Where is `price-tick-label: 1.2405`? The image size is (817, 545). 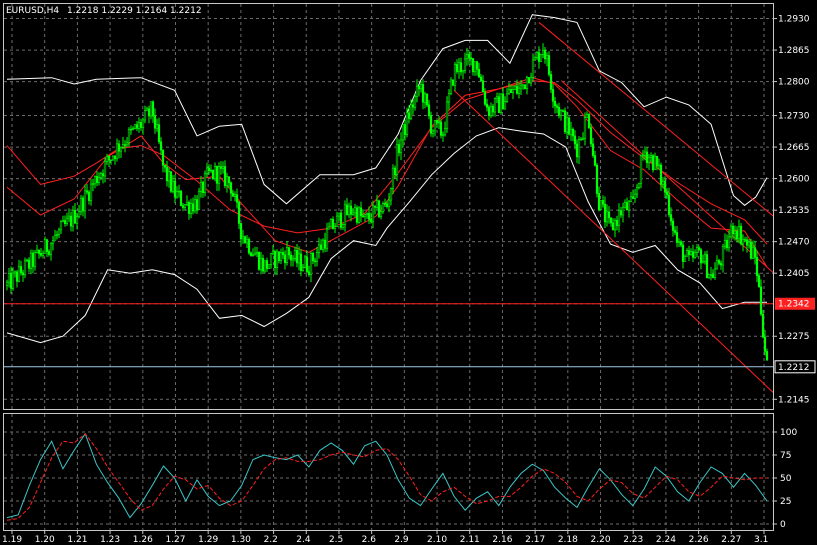
price-tick-label: 1.2405 is located at coordinates (794, 274).